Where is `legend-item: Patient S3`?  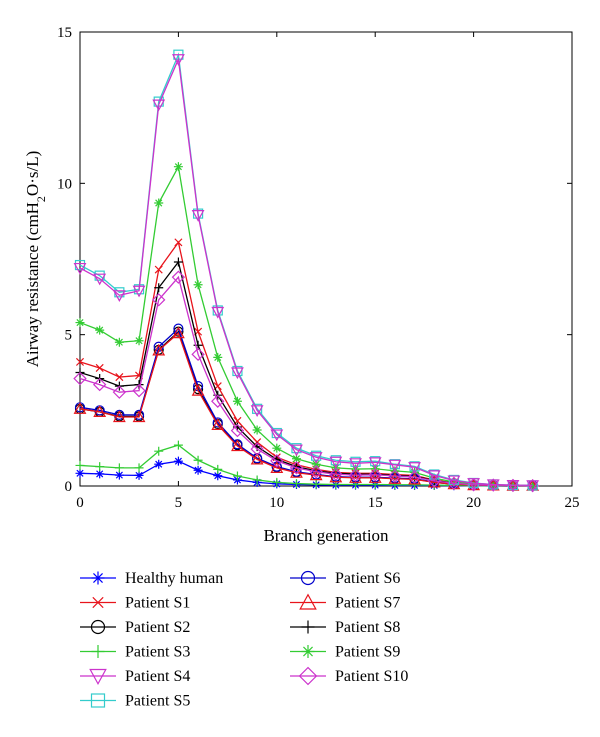
legend-item: Patient S3 is located at coordinates (135, 652).